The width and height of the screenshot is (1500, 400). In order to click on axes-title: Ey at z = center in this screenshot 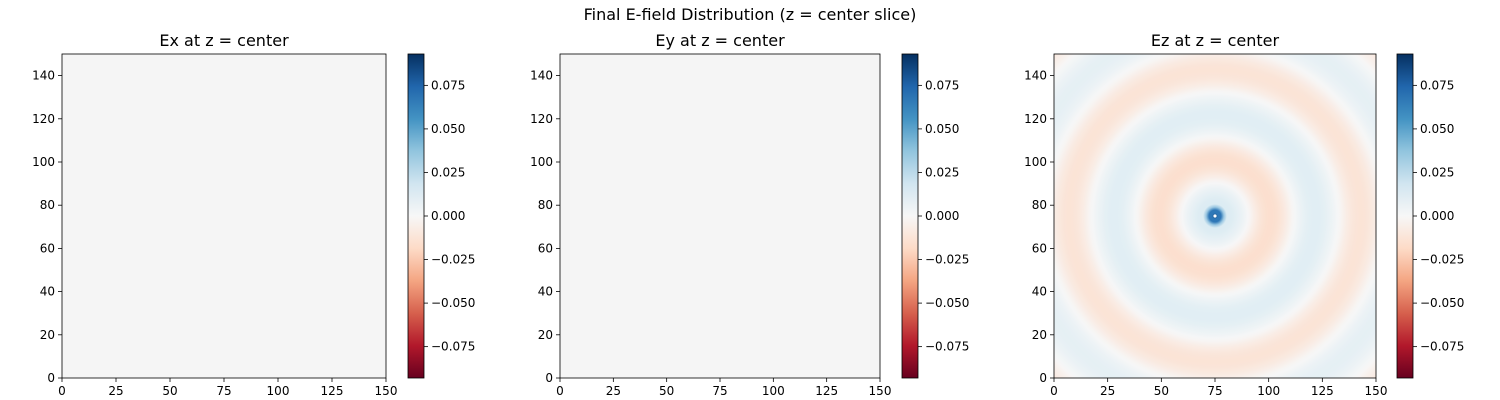, I will do `click(720, 40)`.